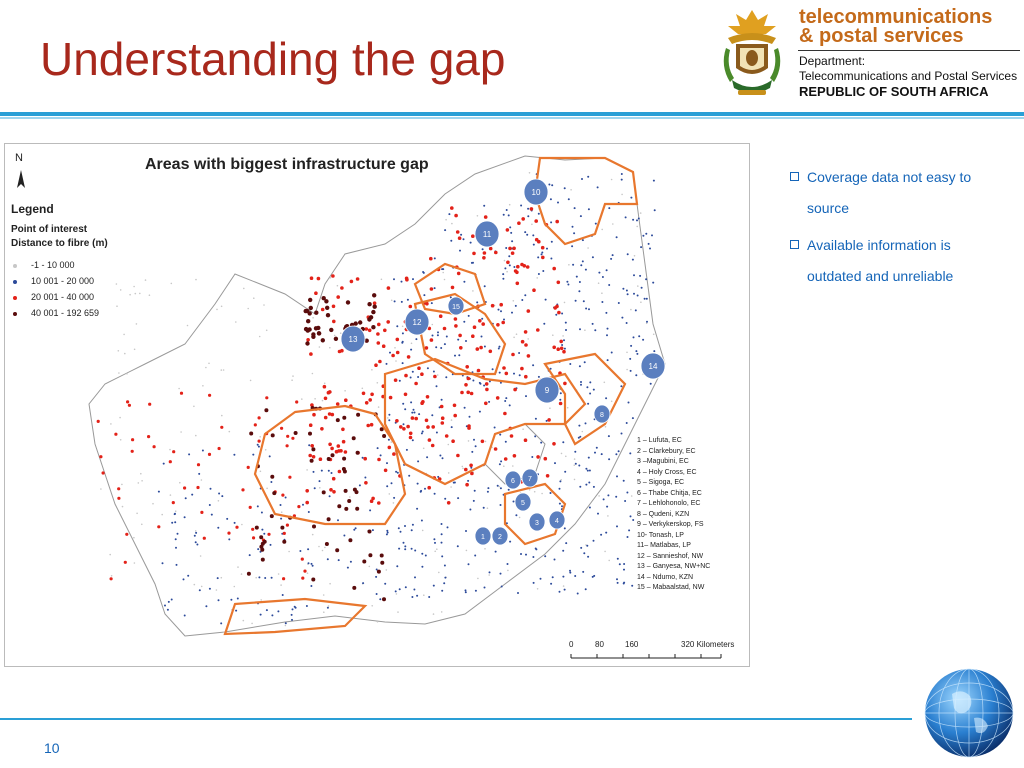 The image size is (1024, 768). What do you see at coordinates (63, 281) in the screenshot?
I see `legend-label: 10 001 - 20 000` at bounding box center [63, 281].